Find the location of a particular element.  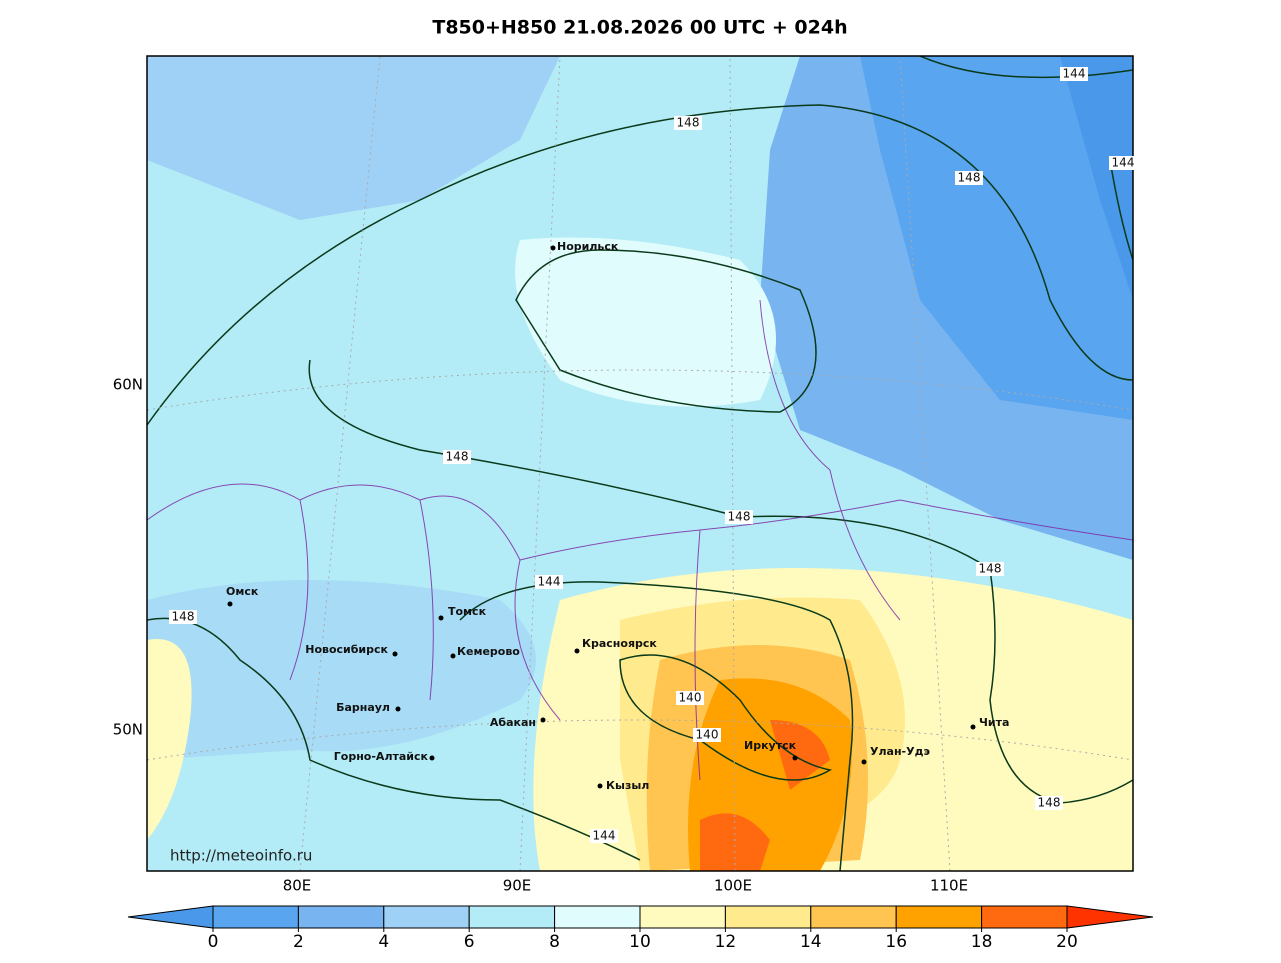

city-label: Иркутск is located at coordinates (770, 745).